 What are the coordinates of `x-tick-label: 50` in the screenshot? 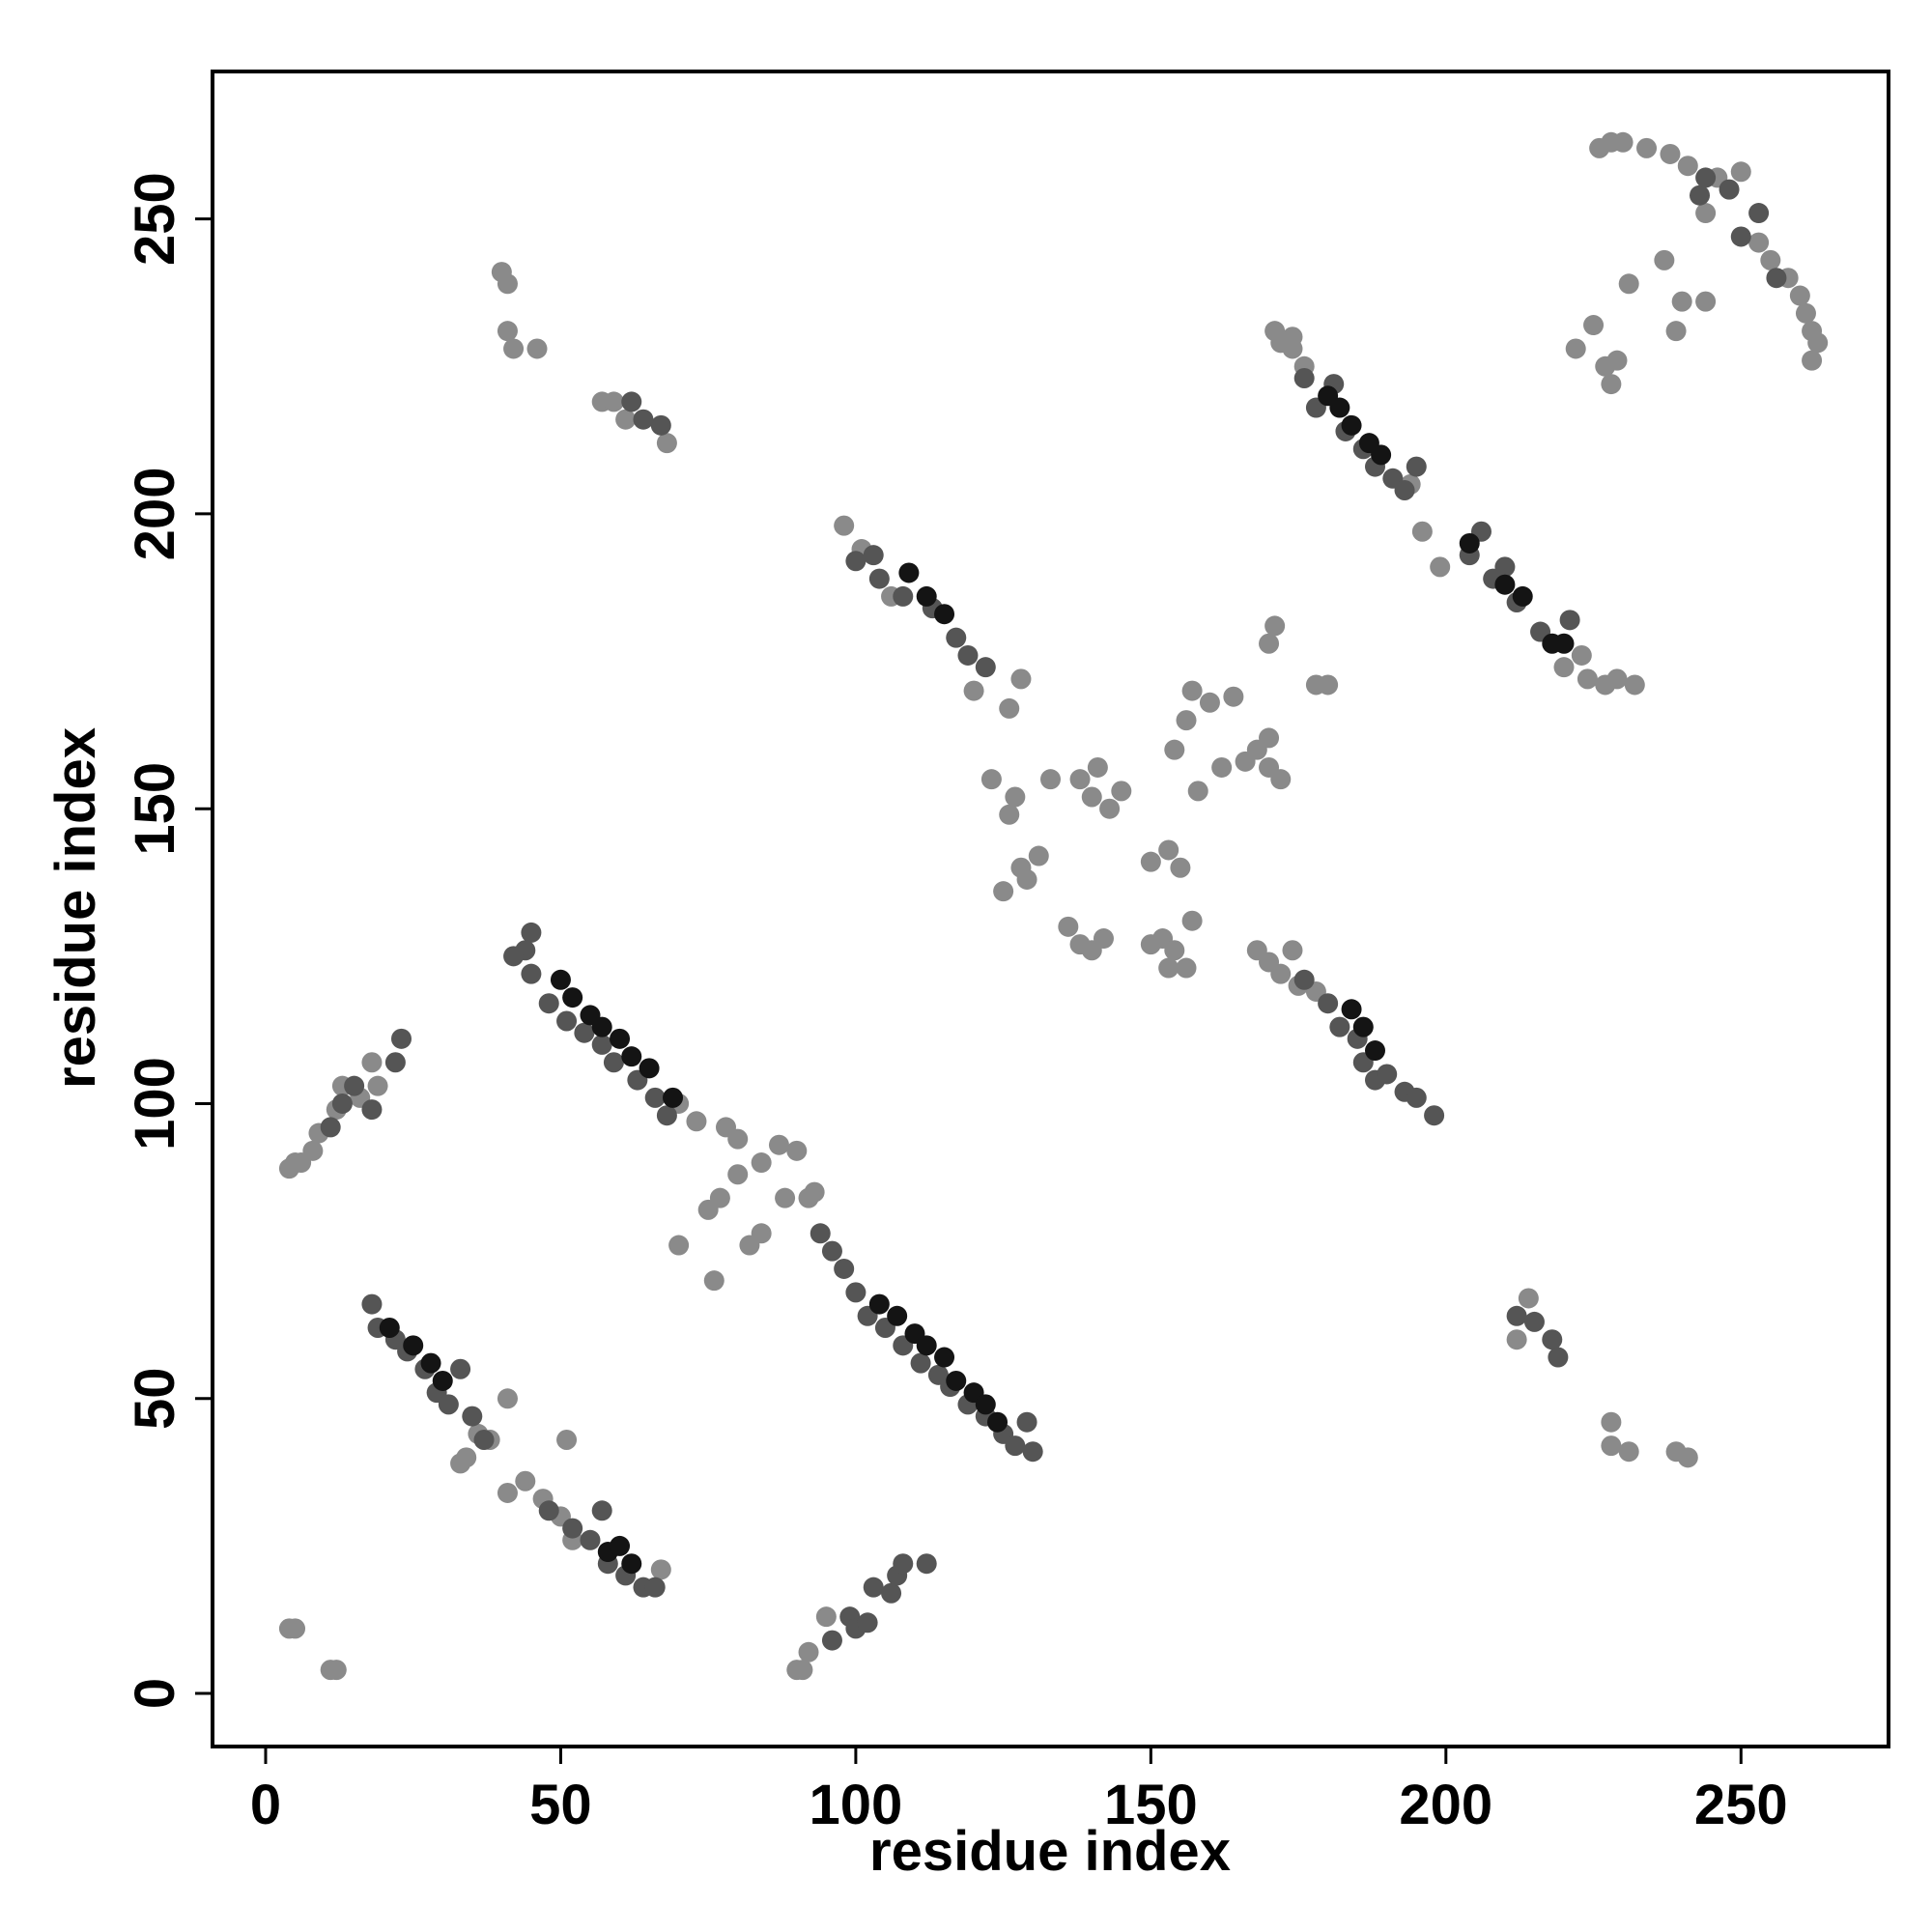 It's located at (560, 1805).